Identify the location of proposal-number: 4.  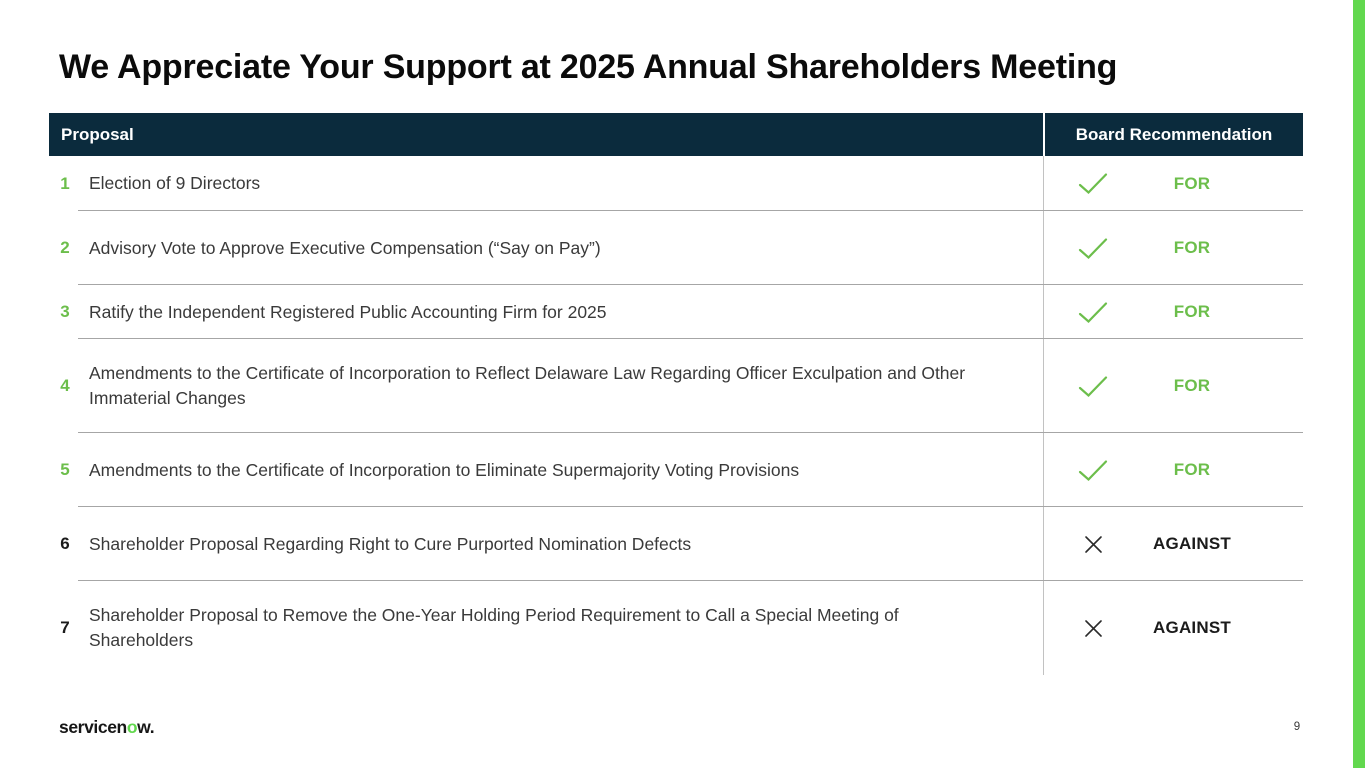
(65, 385).